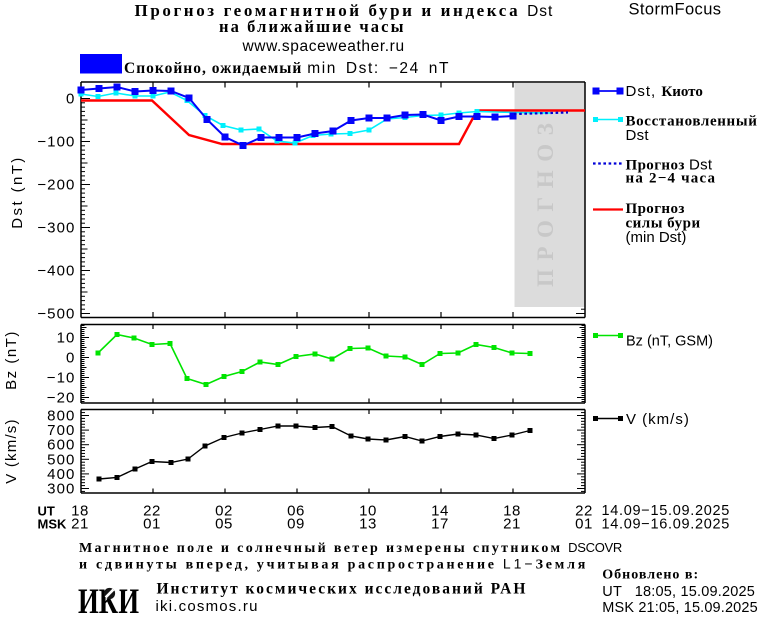 This screenshot has width=760, height=620. Describe the element at coordinates (671, 178) in the screenshot. I see `svg-text: на 2−4 часа` at that location.